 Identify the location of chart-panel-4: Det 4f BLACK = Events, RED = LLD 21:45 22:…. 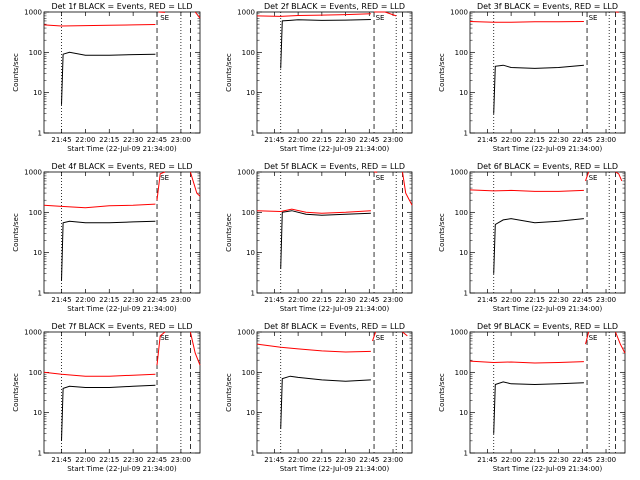
(106, 237).